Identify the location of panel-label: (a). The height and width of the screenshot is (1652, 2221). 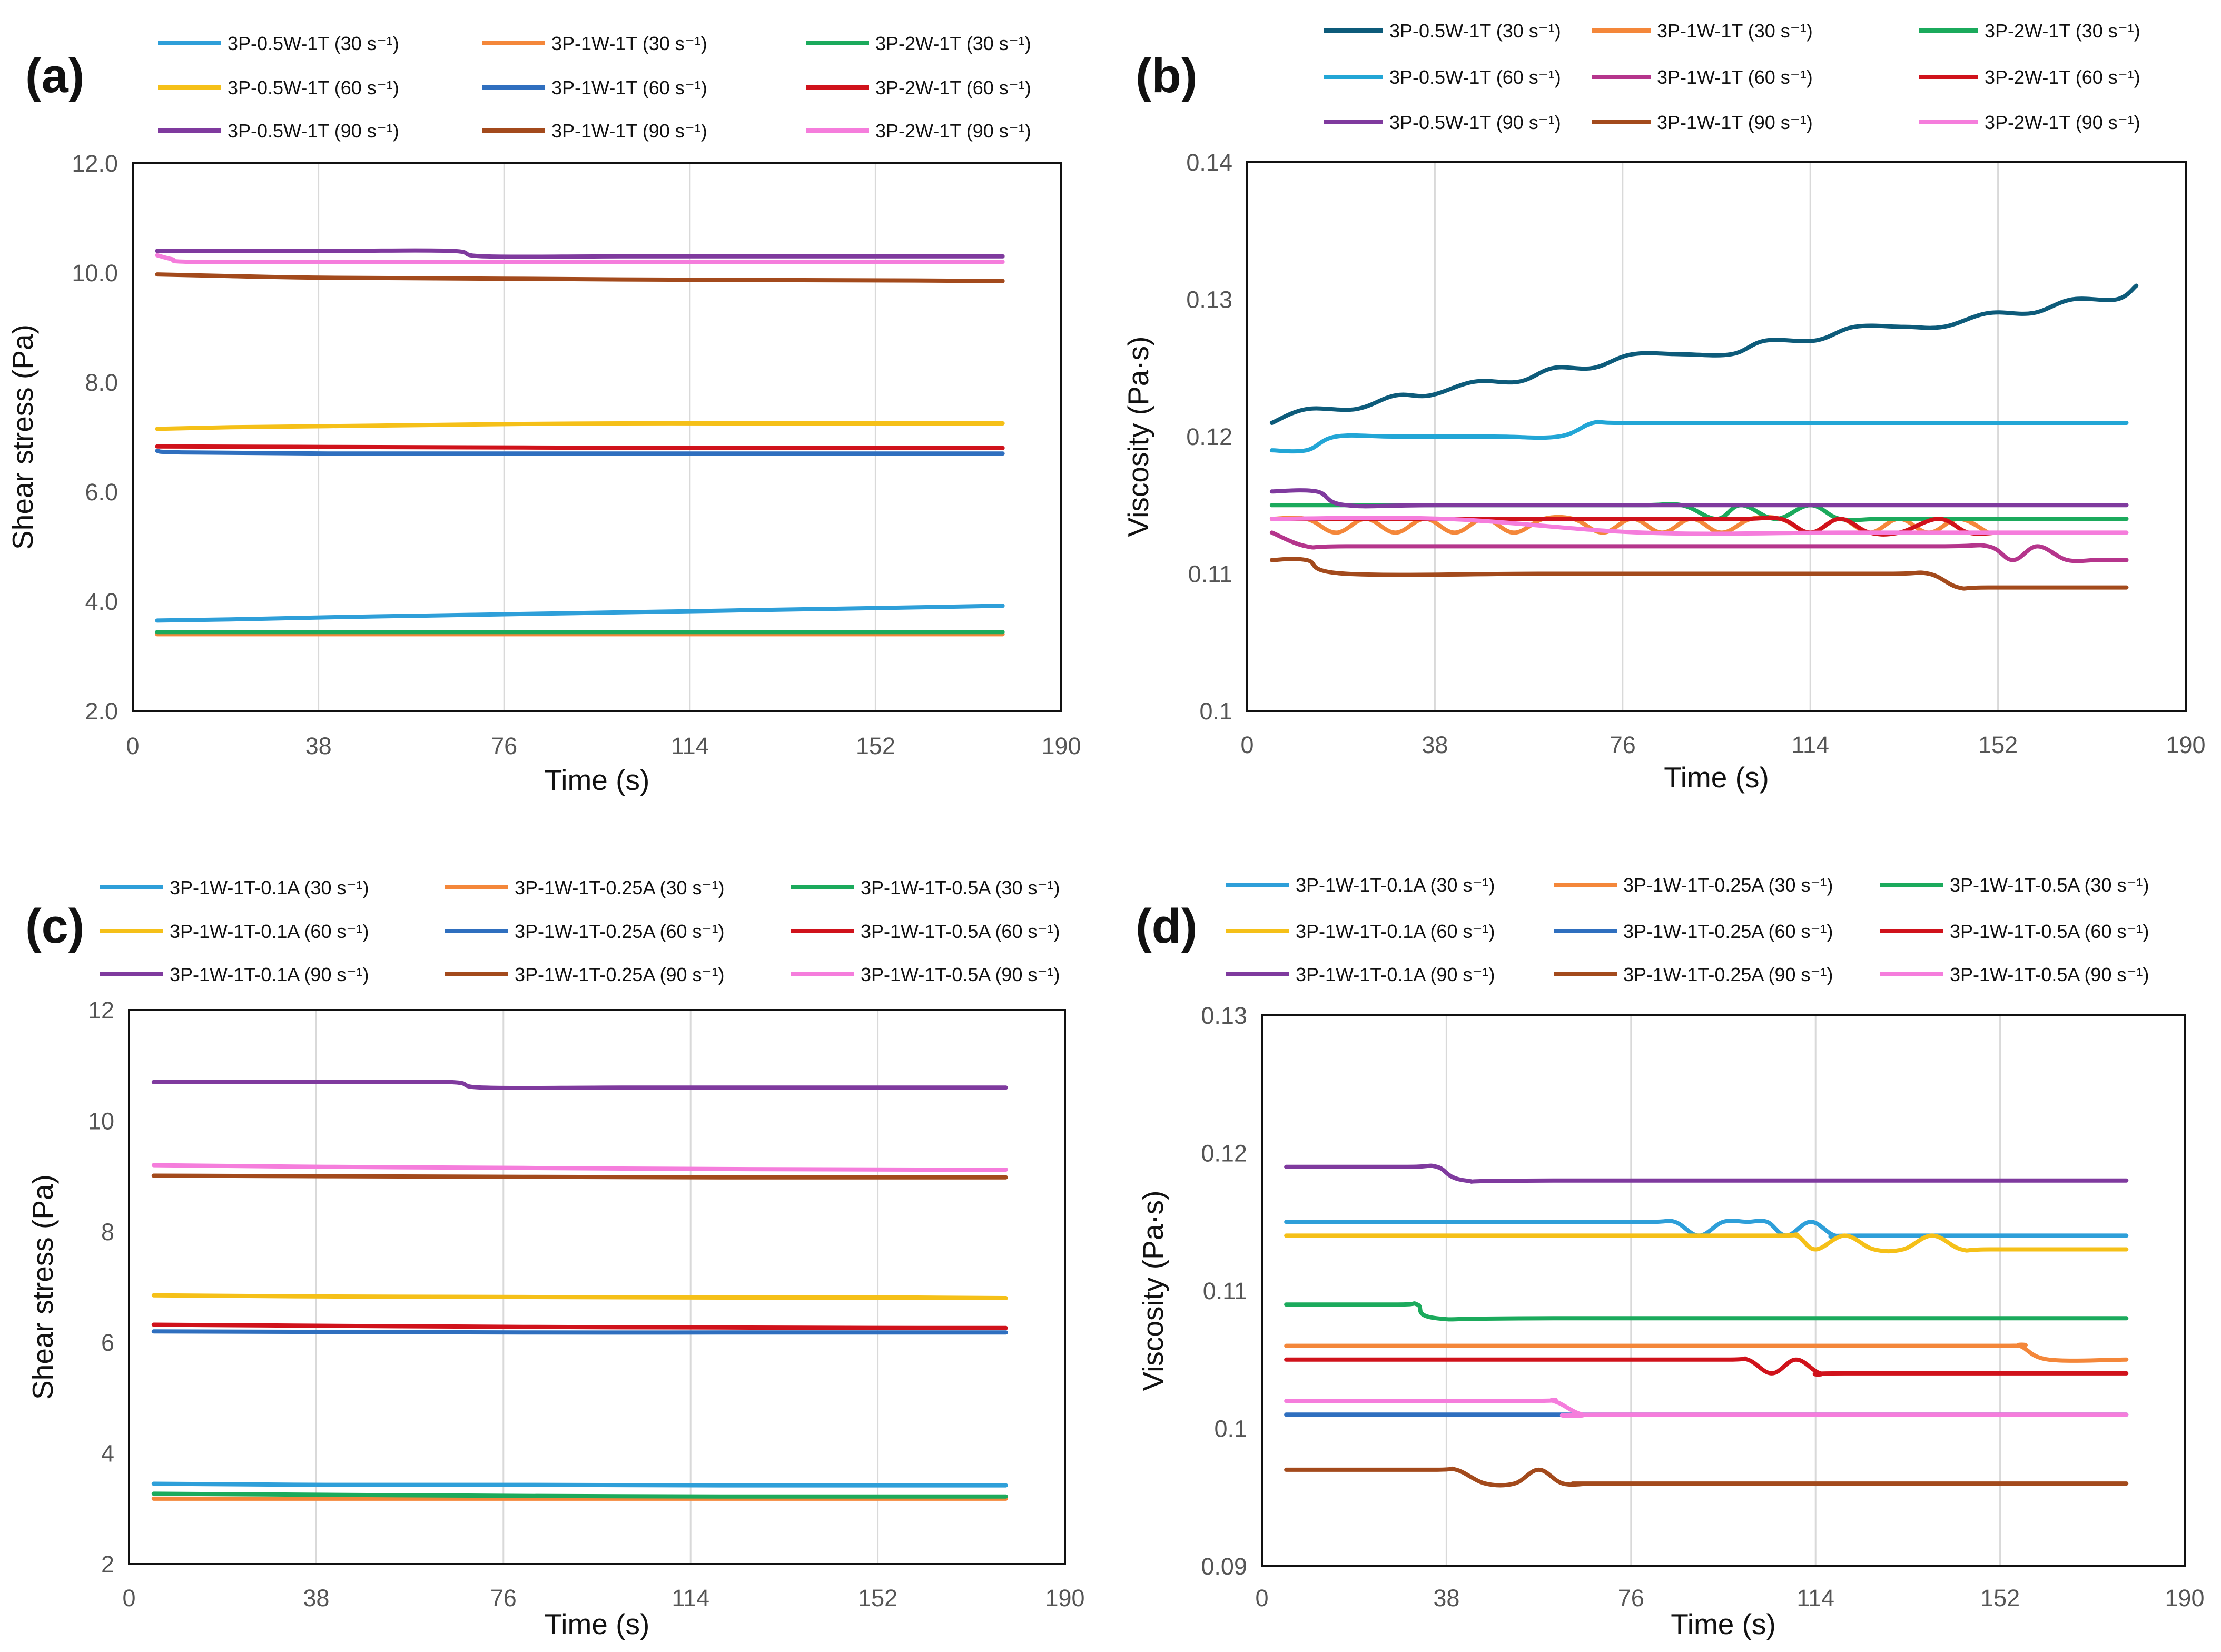
(55, 76).